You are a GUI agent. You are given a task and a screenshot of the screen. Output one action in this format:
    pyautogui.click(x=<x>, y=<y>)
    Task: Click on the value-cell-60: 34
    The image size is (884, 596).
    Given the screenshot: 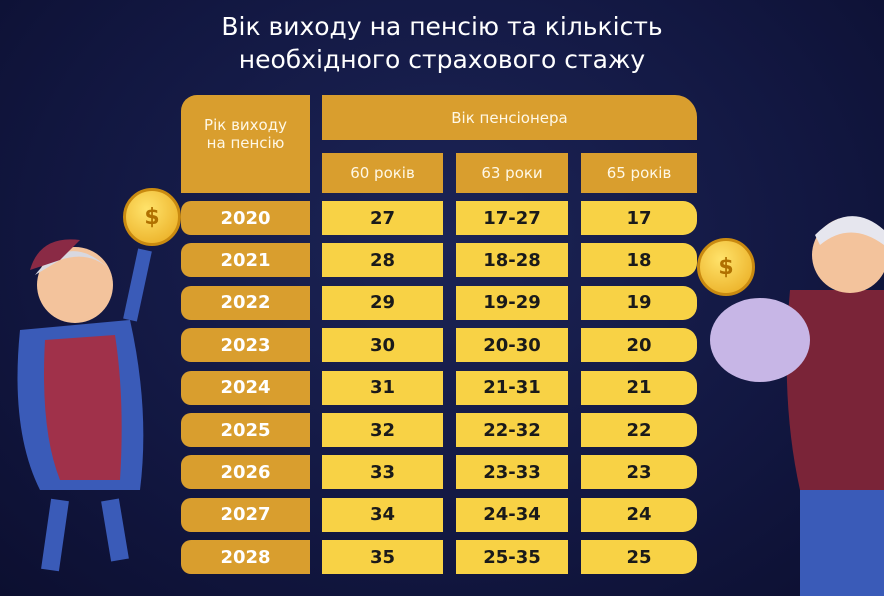 What is the action you would take?
    pyautogui.click(x=382, y=514)
    